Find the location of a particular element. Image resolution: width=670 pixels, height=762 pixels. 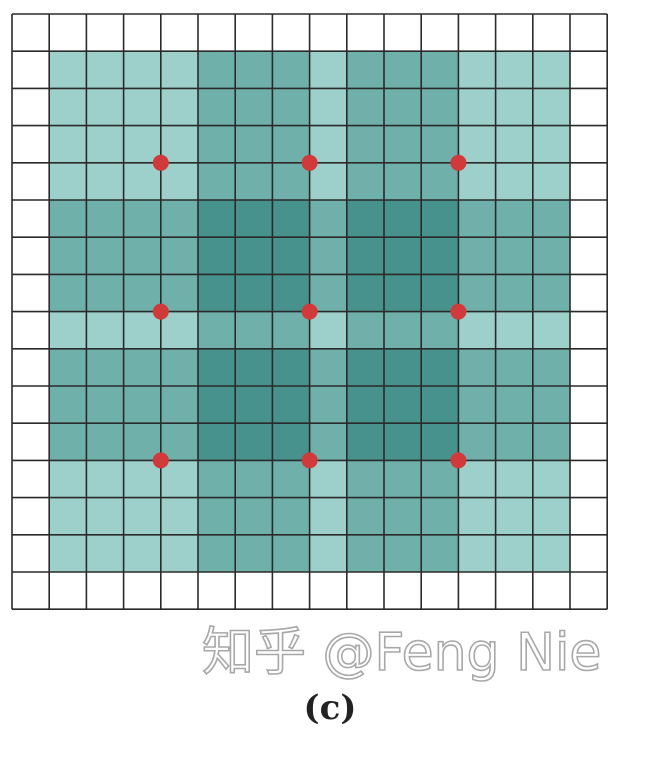

watermark-text: 知乎 @Feng Nie is located at coordinates (401, 653).